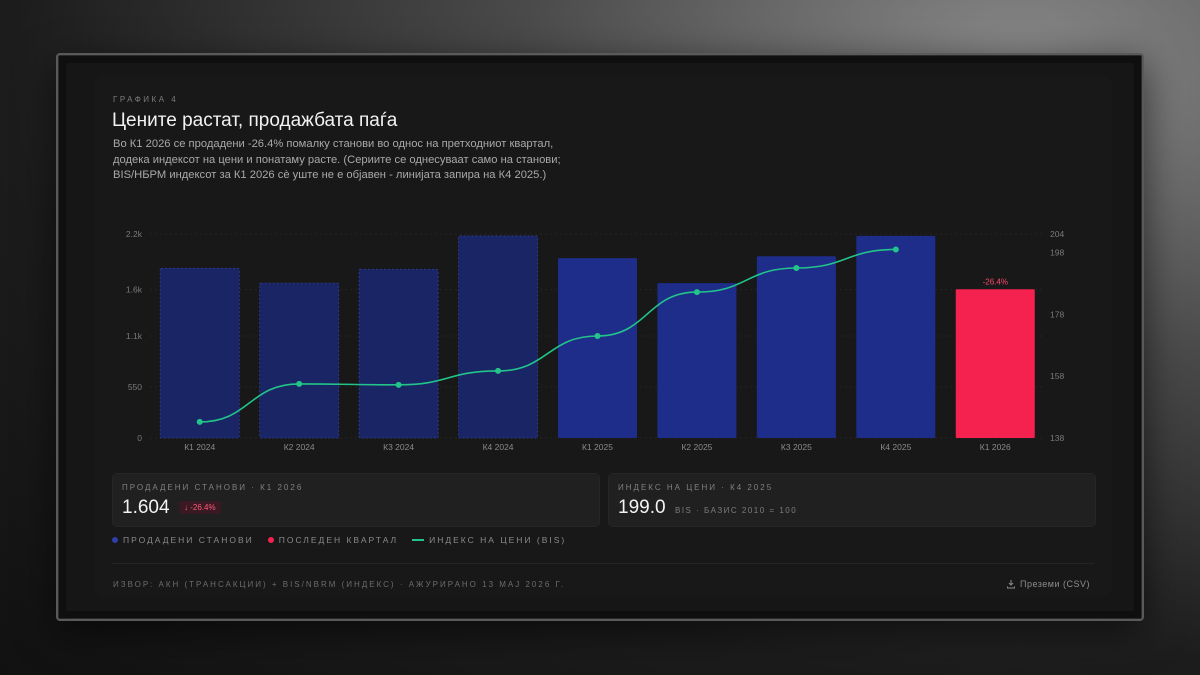  I want to click on legend-line-icon, so click(418, 540).